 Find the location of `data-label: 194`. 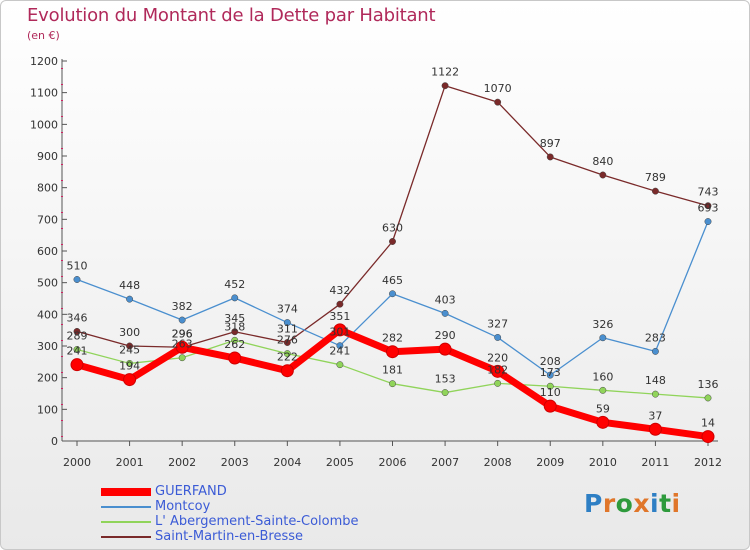

data-label: 194 is located at coordinates (129, 366).